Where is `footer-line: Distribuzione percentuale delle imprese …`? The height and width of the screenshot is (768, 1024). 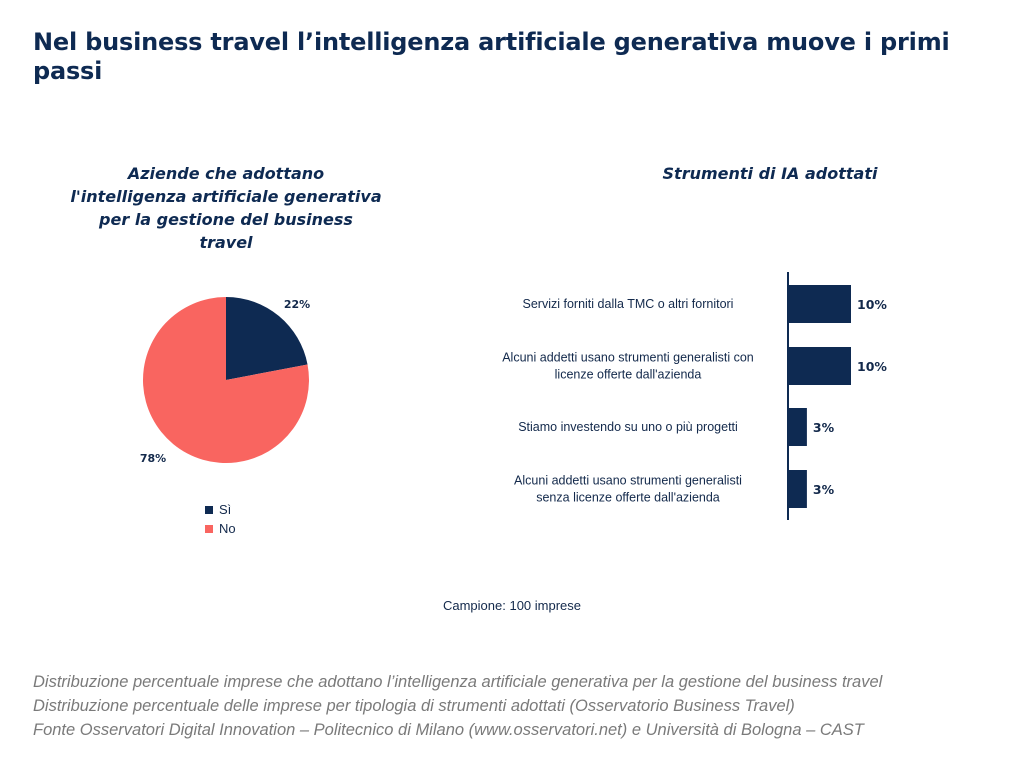 footer-line: Distribuzione percentuale delle imprese … is located at coordinates (414, 706).